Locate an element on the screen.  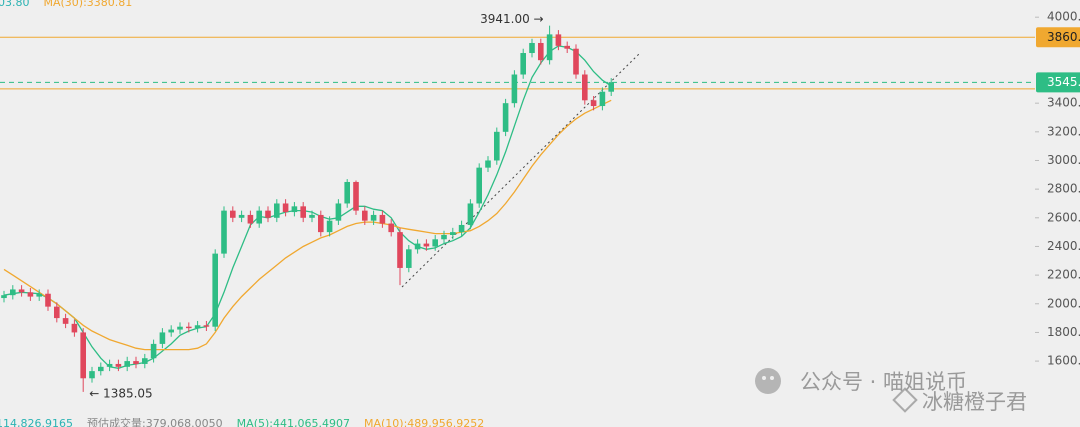
y-tick-label: 4000.00 is located at coordinates (1063, 17).